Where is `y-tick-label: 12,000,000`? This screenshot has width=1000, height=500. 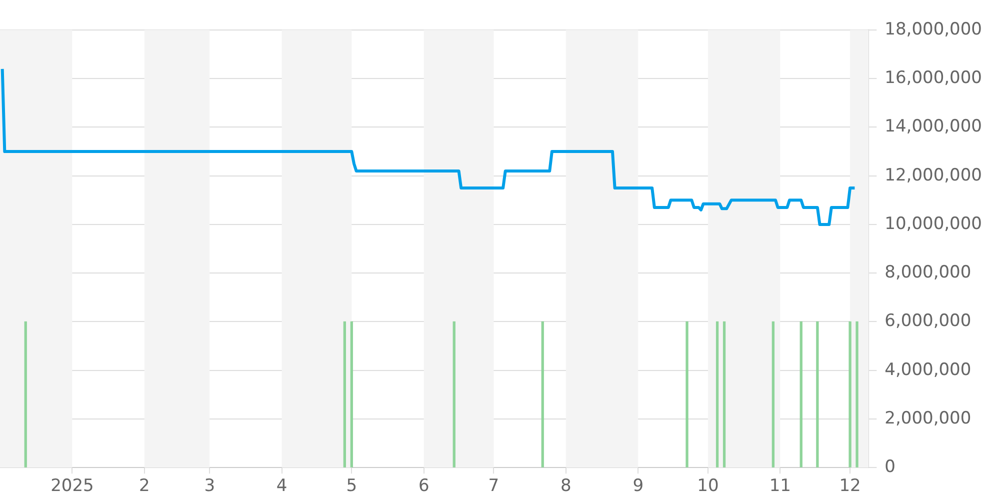 y-tick-label: 12,000,000 is located at coordinates (933, 175).